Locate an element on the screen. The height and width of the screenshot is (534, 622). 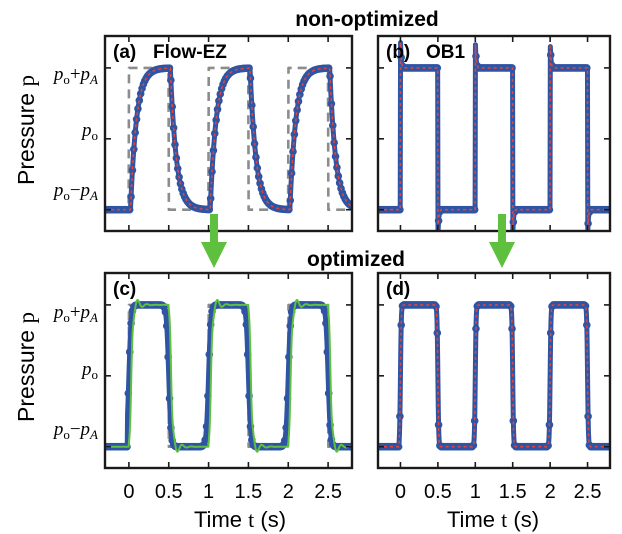
y-tick-mid: po is located at coordinates (89, 131).